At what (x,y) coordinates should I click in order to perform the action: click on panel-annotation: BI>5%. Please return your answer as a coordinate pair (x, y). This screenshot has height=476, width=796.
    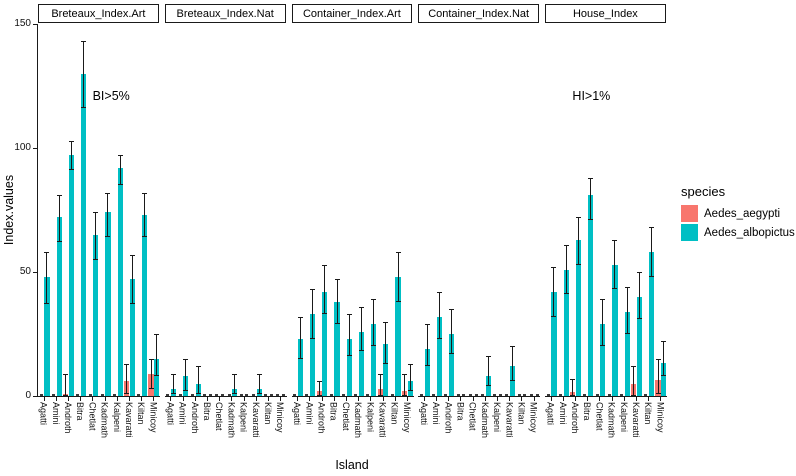
    Looking at the image, I should click on (111, 96).